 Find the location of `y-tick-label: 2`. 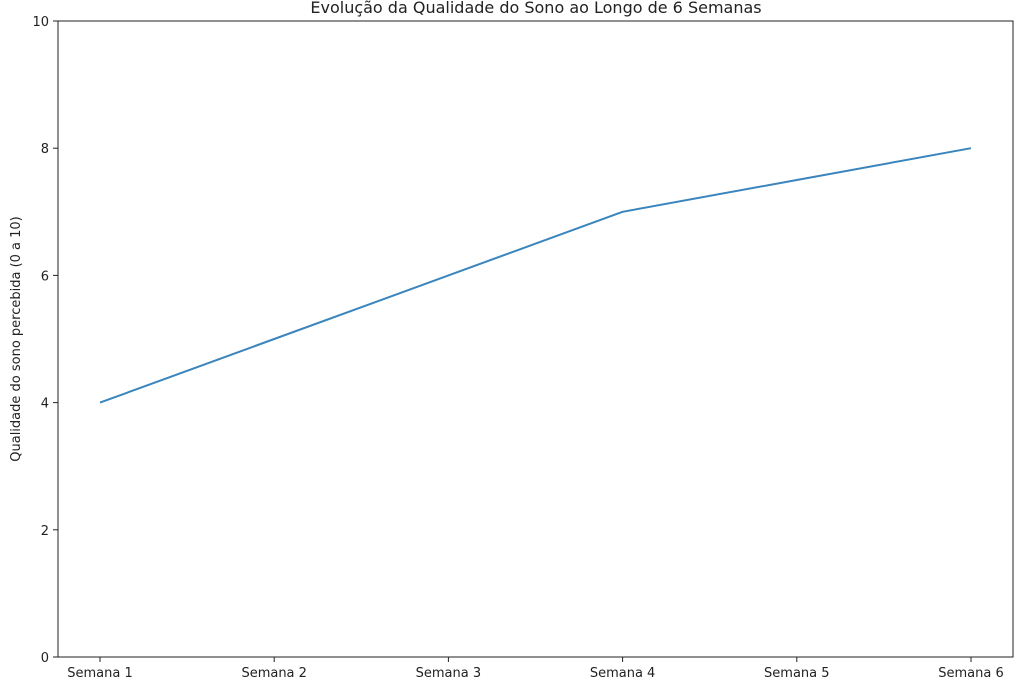

y-tick-label: 2 is located at coordinates (45, 531).